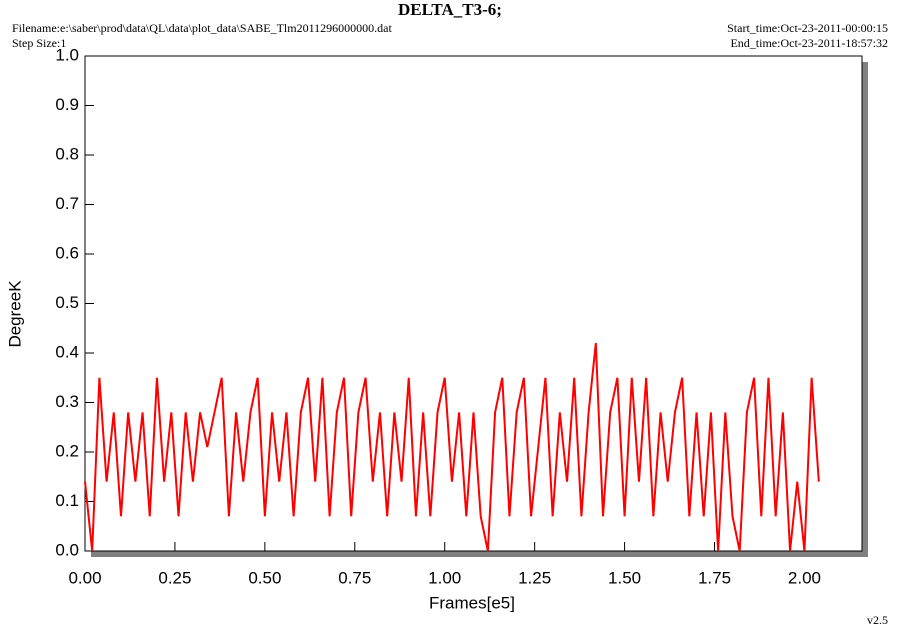 The image size is (900, 630). Describe the element at coordinates (67, 153) in the screenshot. I see `y-tick-label: 0.8` at that location.